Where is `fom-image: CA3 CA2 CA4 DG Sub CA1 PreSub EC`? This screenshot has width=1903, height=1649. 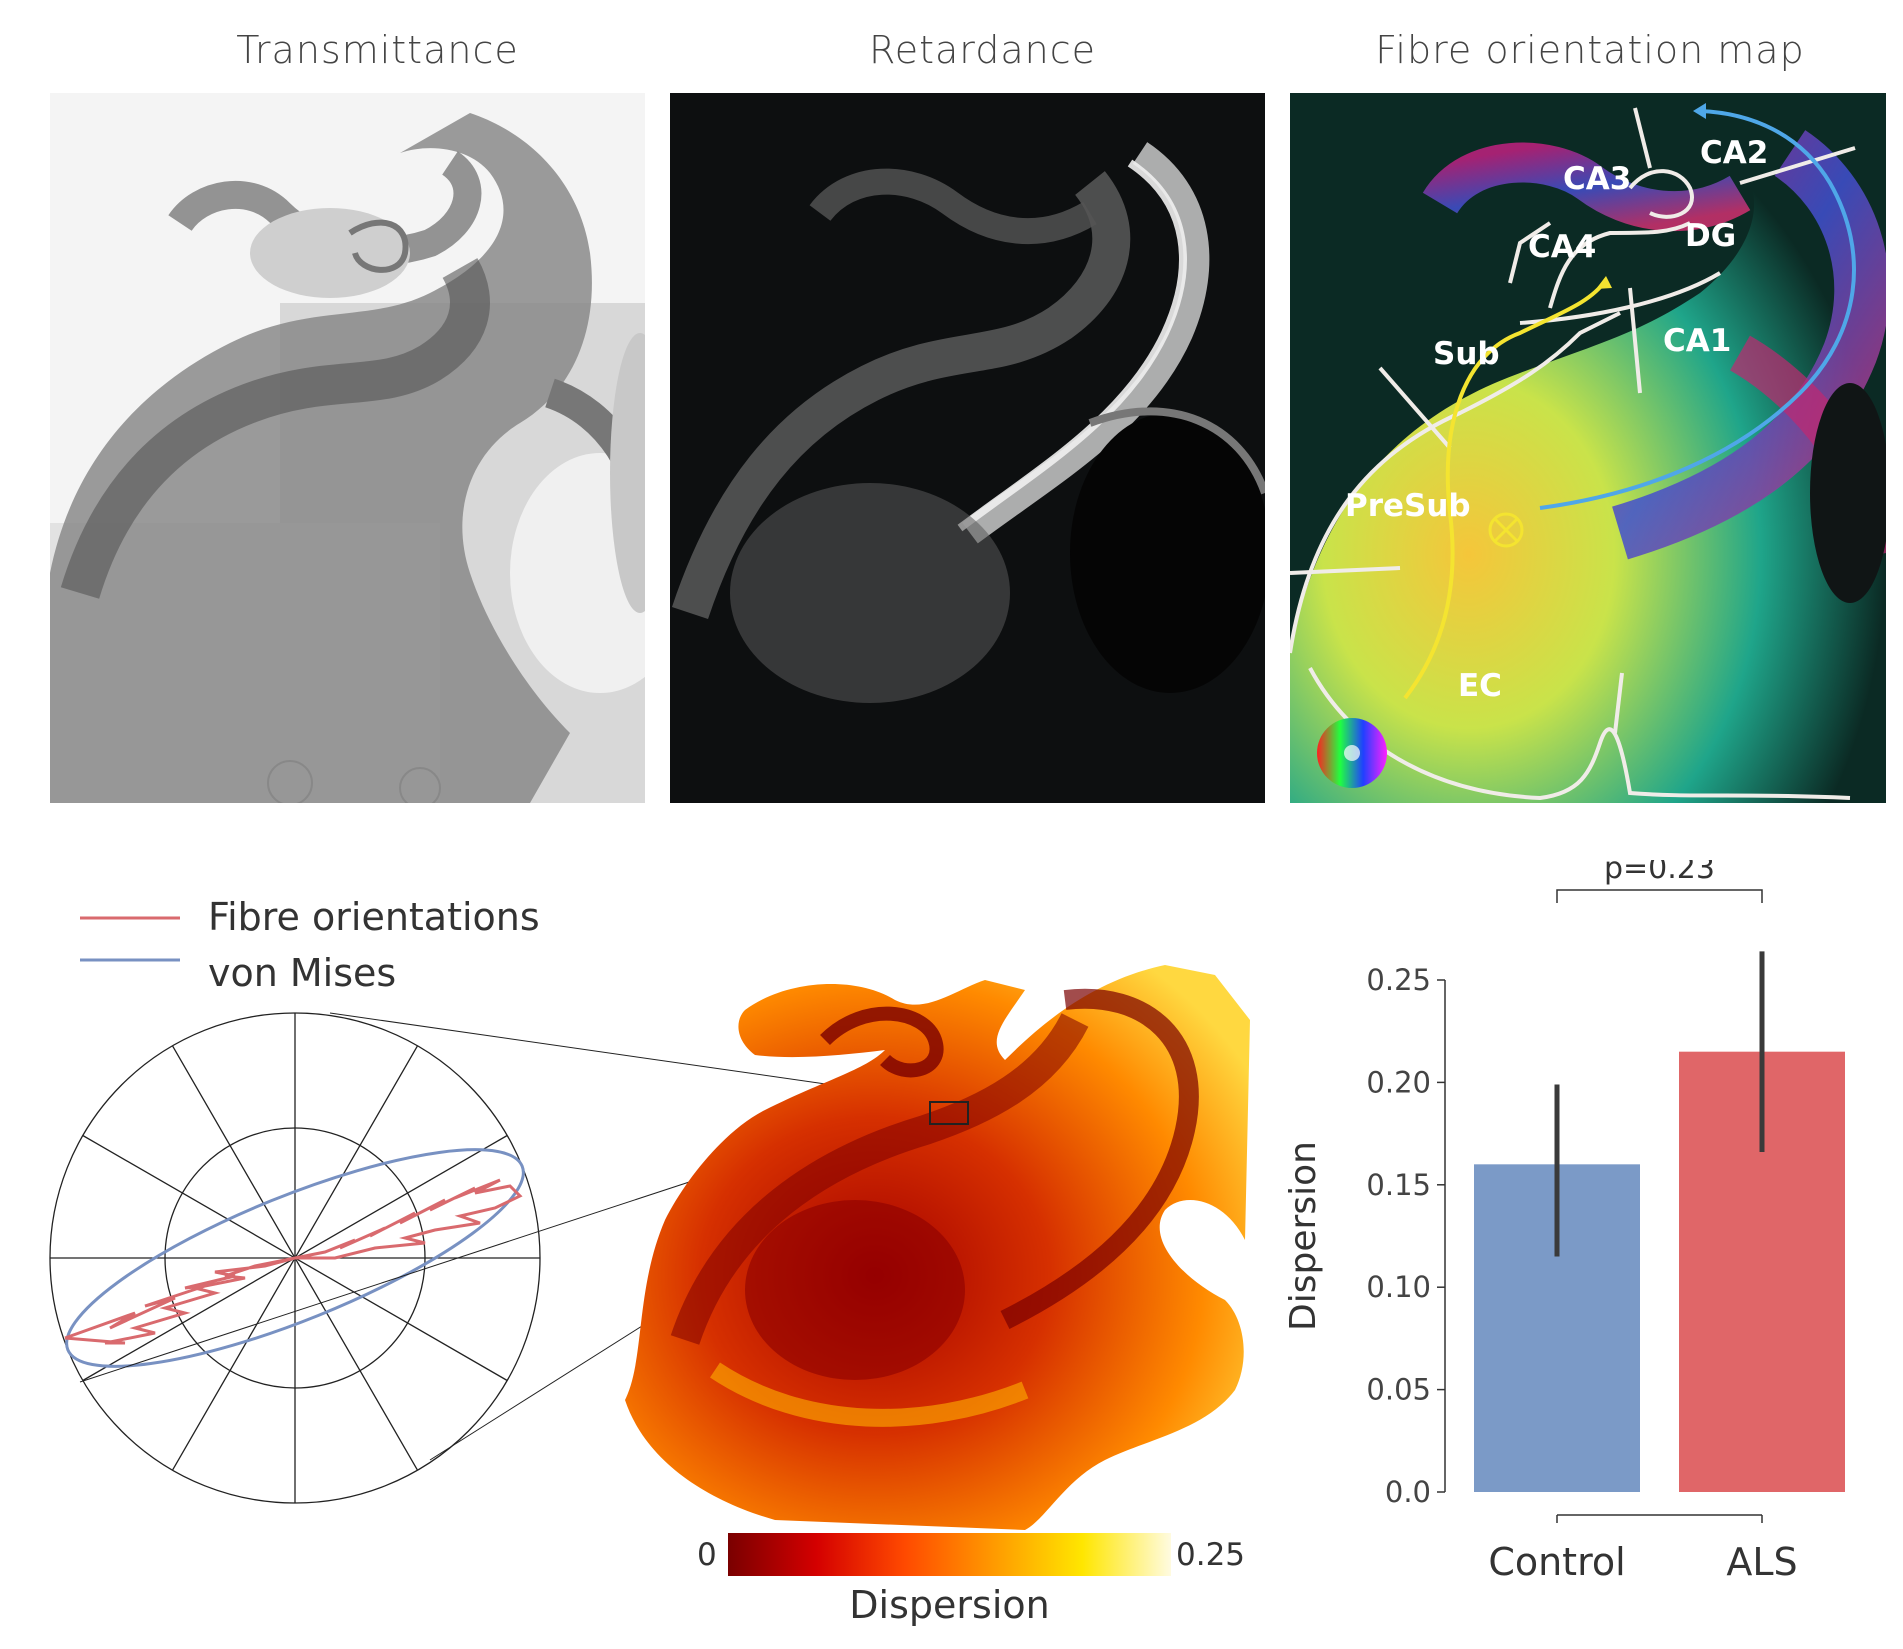 fom-image: CA3 CA2 CA4 DG Sub CA1 PreSub EC is located at coordinates (1588, 448).